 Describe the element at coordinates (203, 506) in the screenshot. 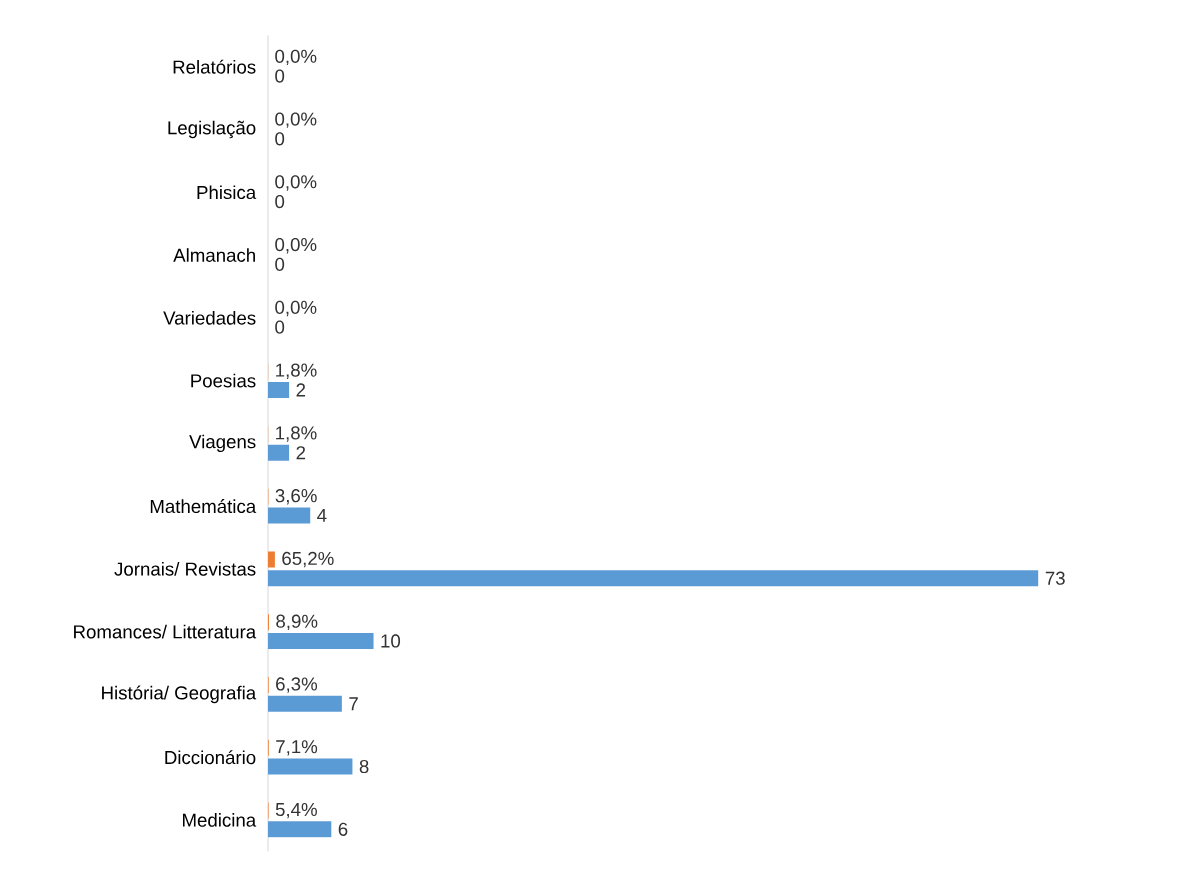

I see `y-tick-label: Mathemática` at that location.